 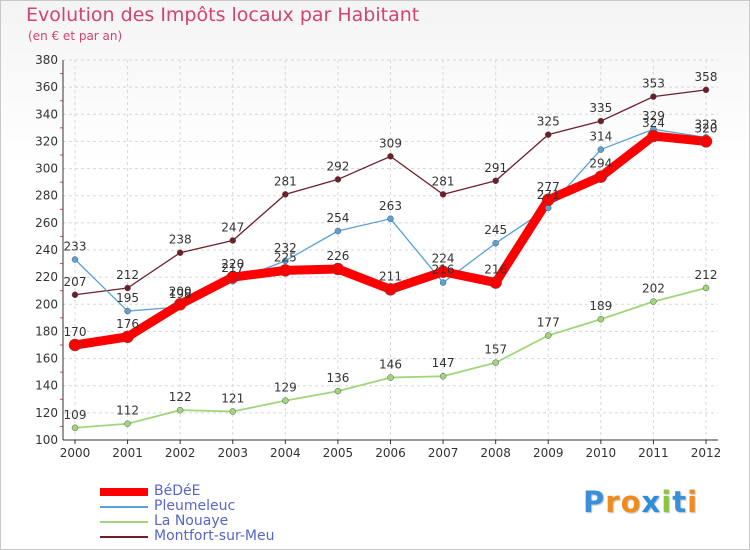 I want to click on legend-label-la-nouaye: La Nouaye, so click(x=191, y=521).